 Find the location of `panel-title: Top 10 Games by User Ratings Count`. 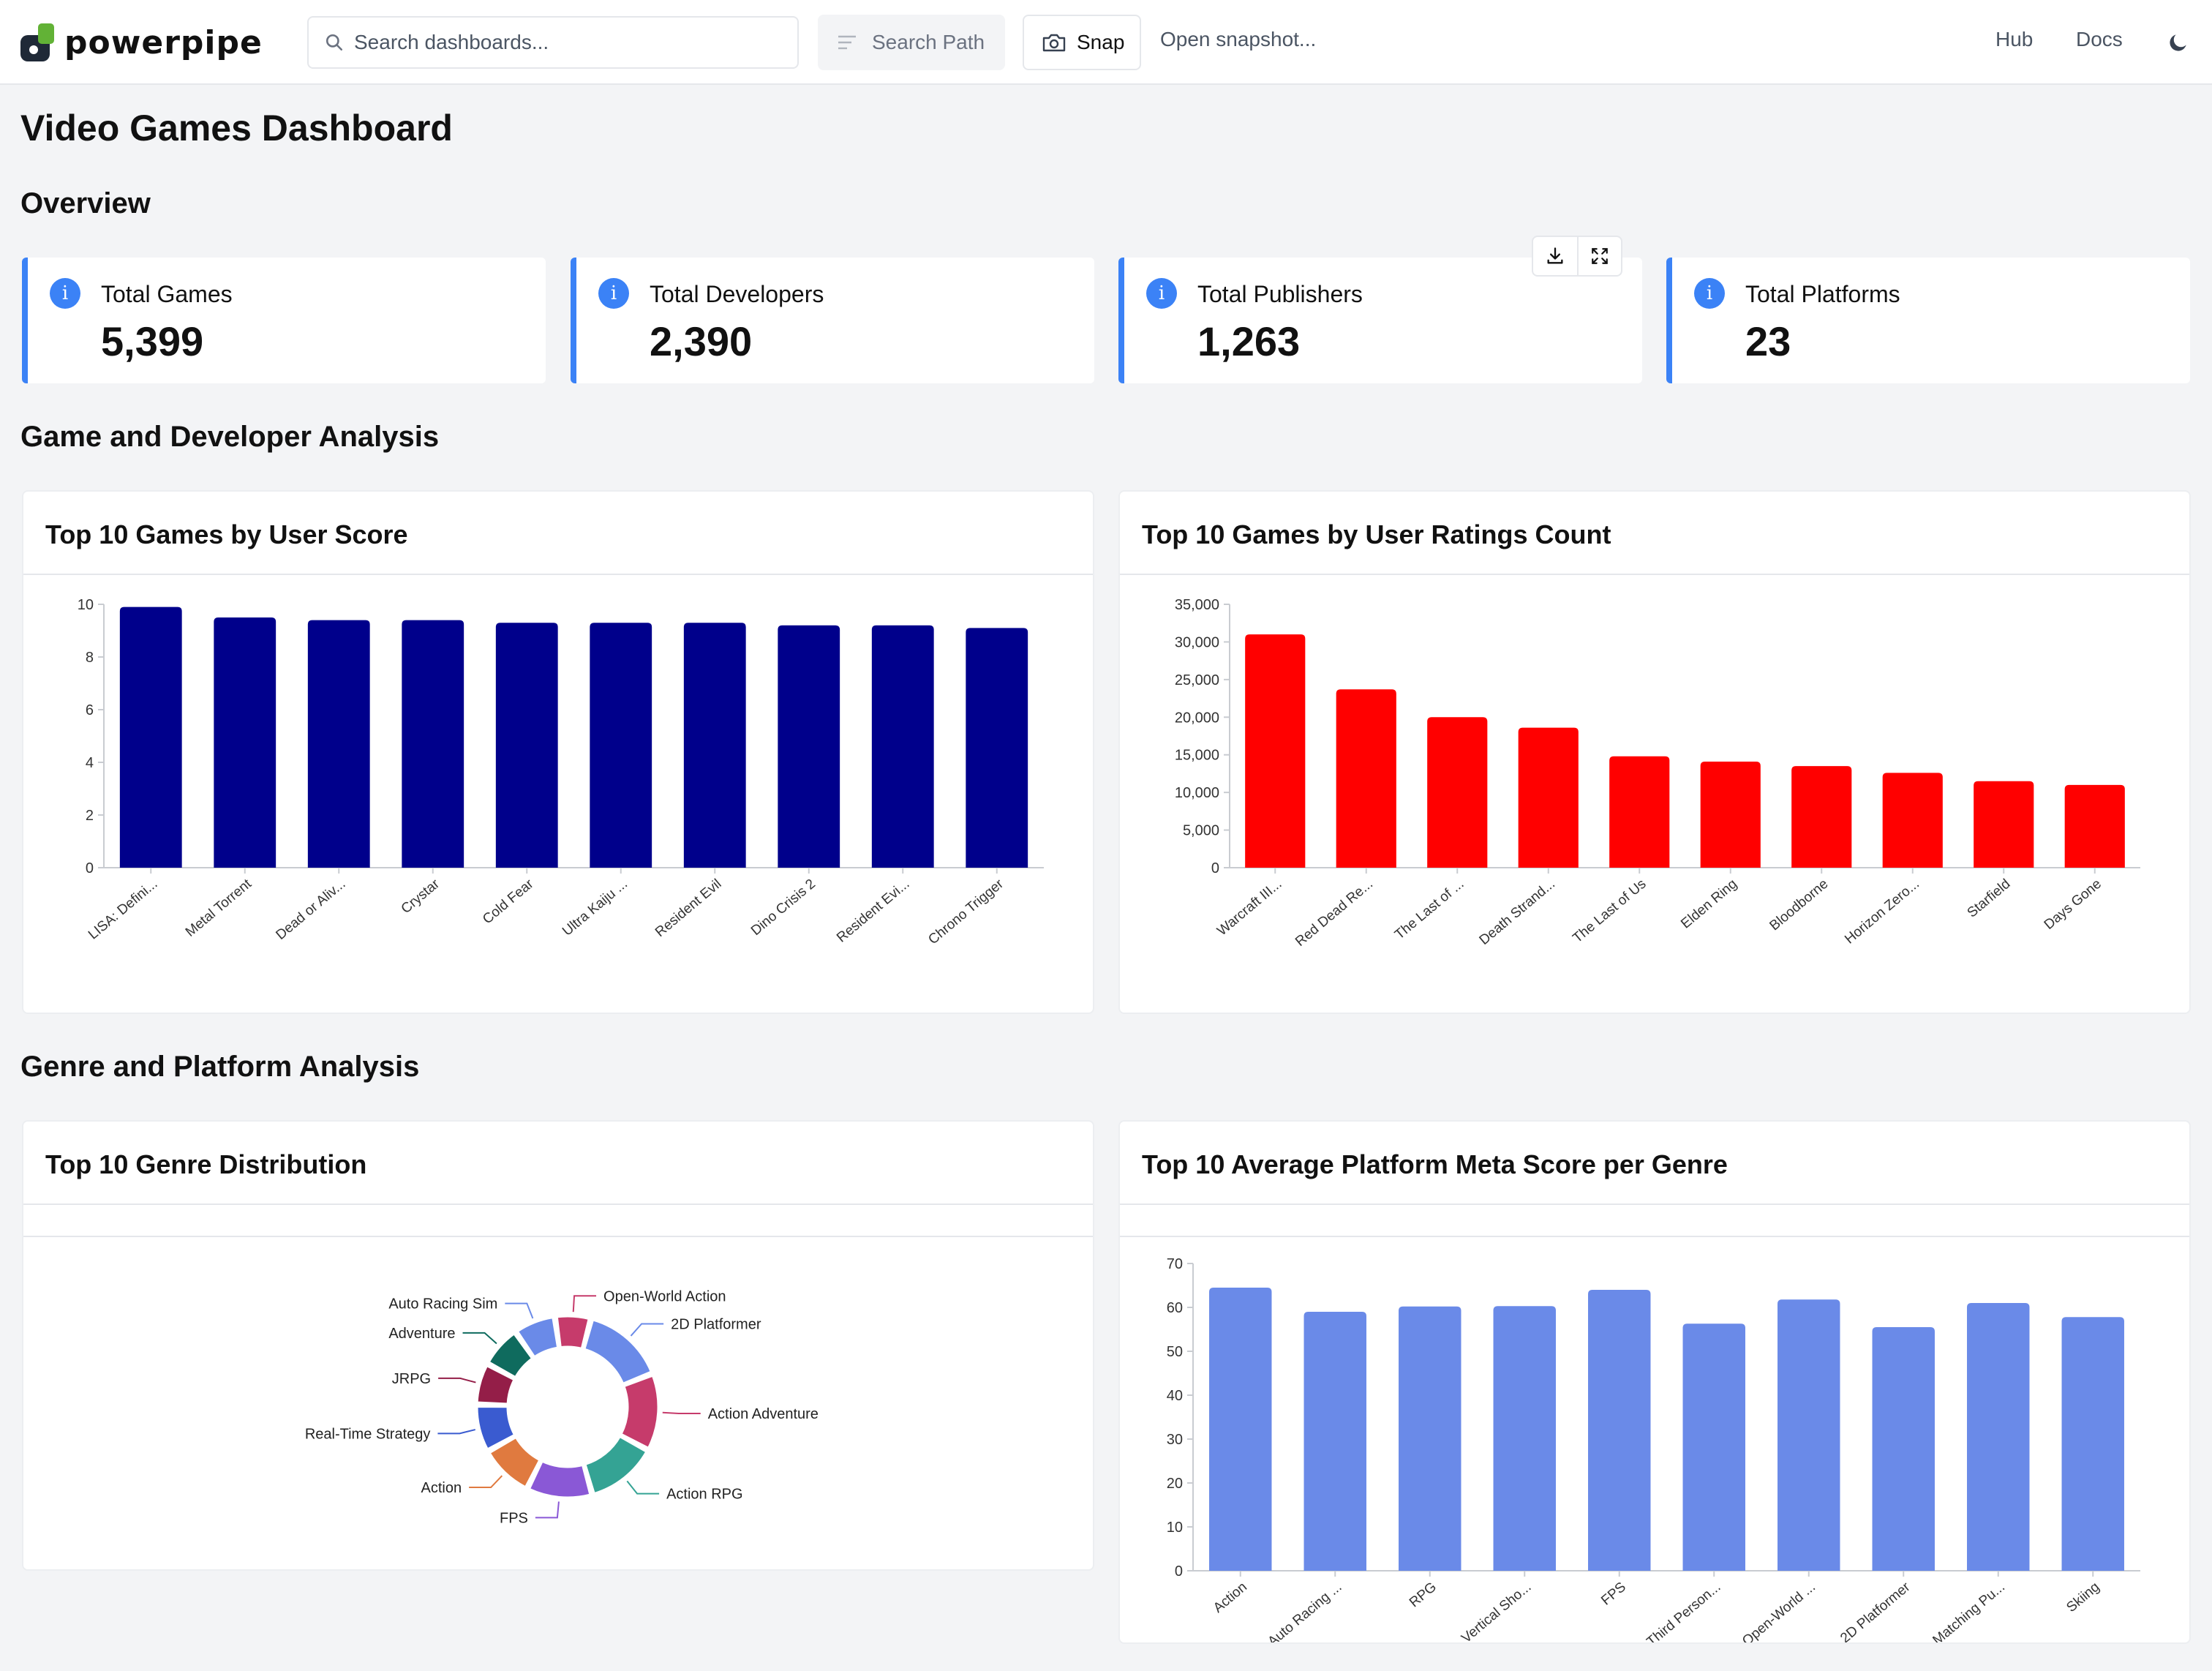

panel-title: Top 10 Games by User Ratings Count is located at coordinates (1376, 534).